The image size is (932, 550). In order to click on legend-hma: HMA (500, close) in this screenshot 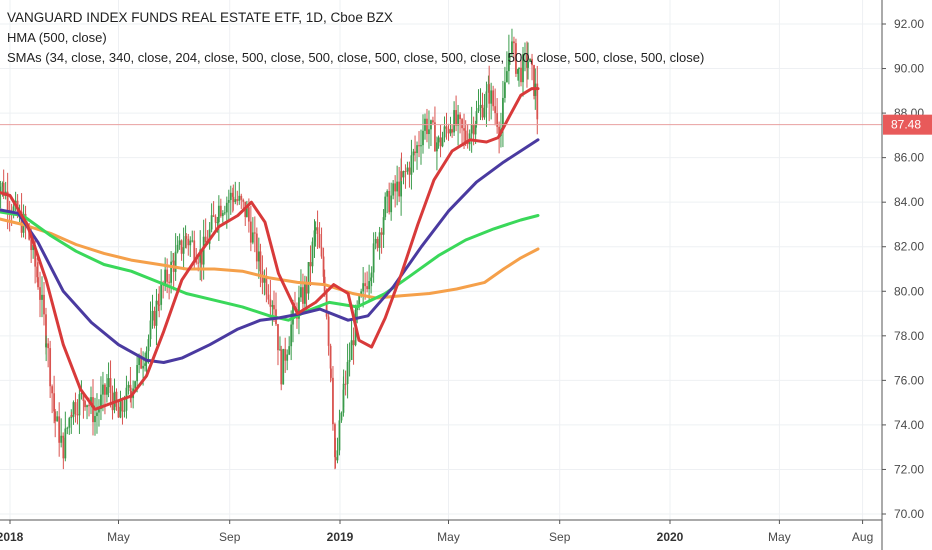, I will do `click(57, 37)`.